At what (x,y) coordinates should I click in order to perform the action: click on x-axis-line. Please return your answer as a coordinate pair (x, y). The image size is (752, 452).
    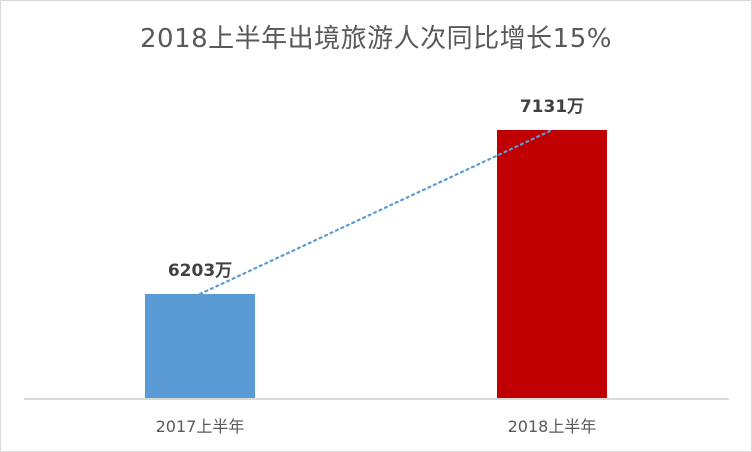
    Looking at the image, I should click on (376, 399).